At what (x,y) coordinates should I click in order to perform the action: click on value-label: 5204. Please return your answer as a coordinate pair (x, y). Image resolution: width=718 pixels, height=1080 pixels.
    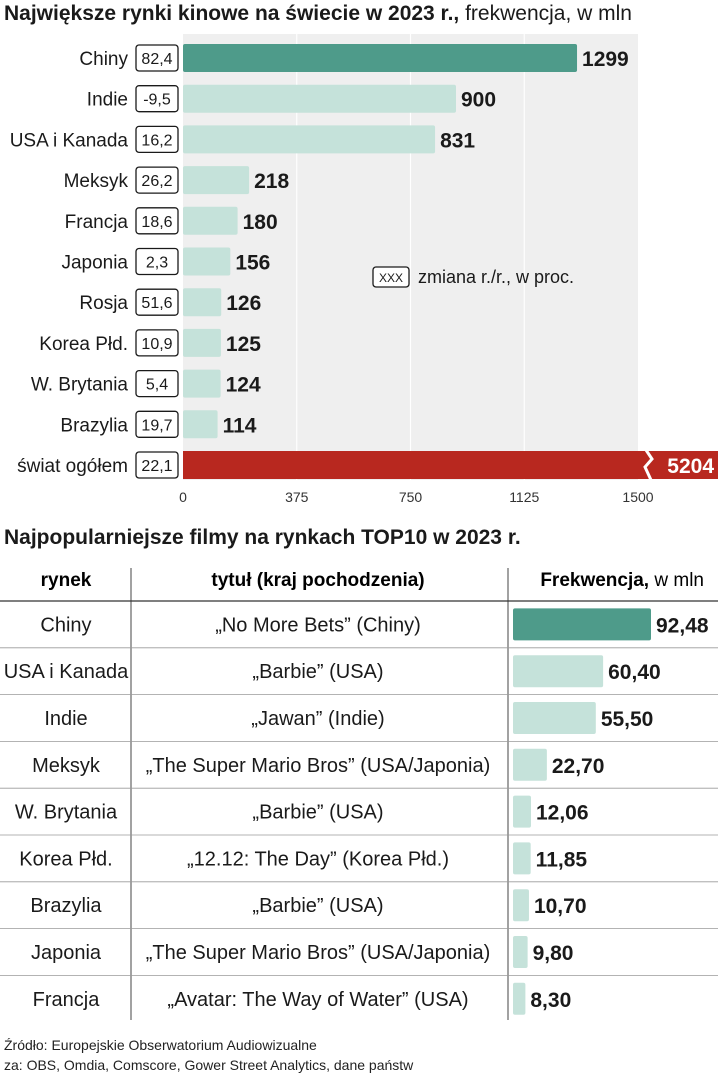
    Looking at the image, I should click on (690, 466).